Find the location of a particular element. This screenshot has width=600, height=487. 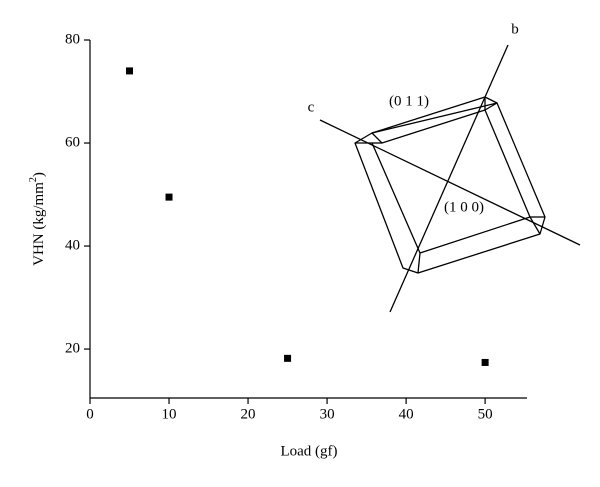

c-axis-line is located at coordinates (450, 182).